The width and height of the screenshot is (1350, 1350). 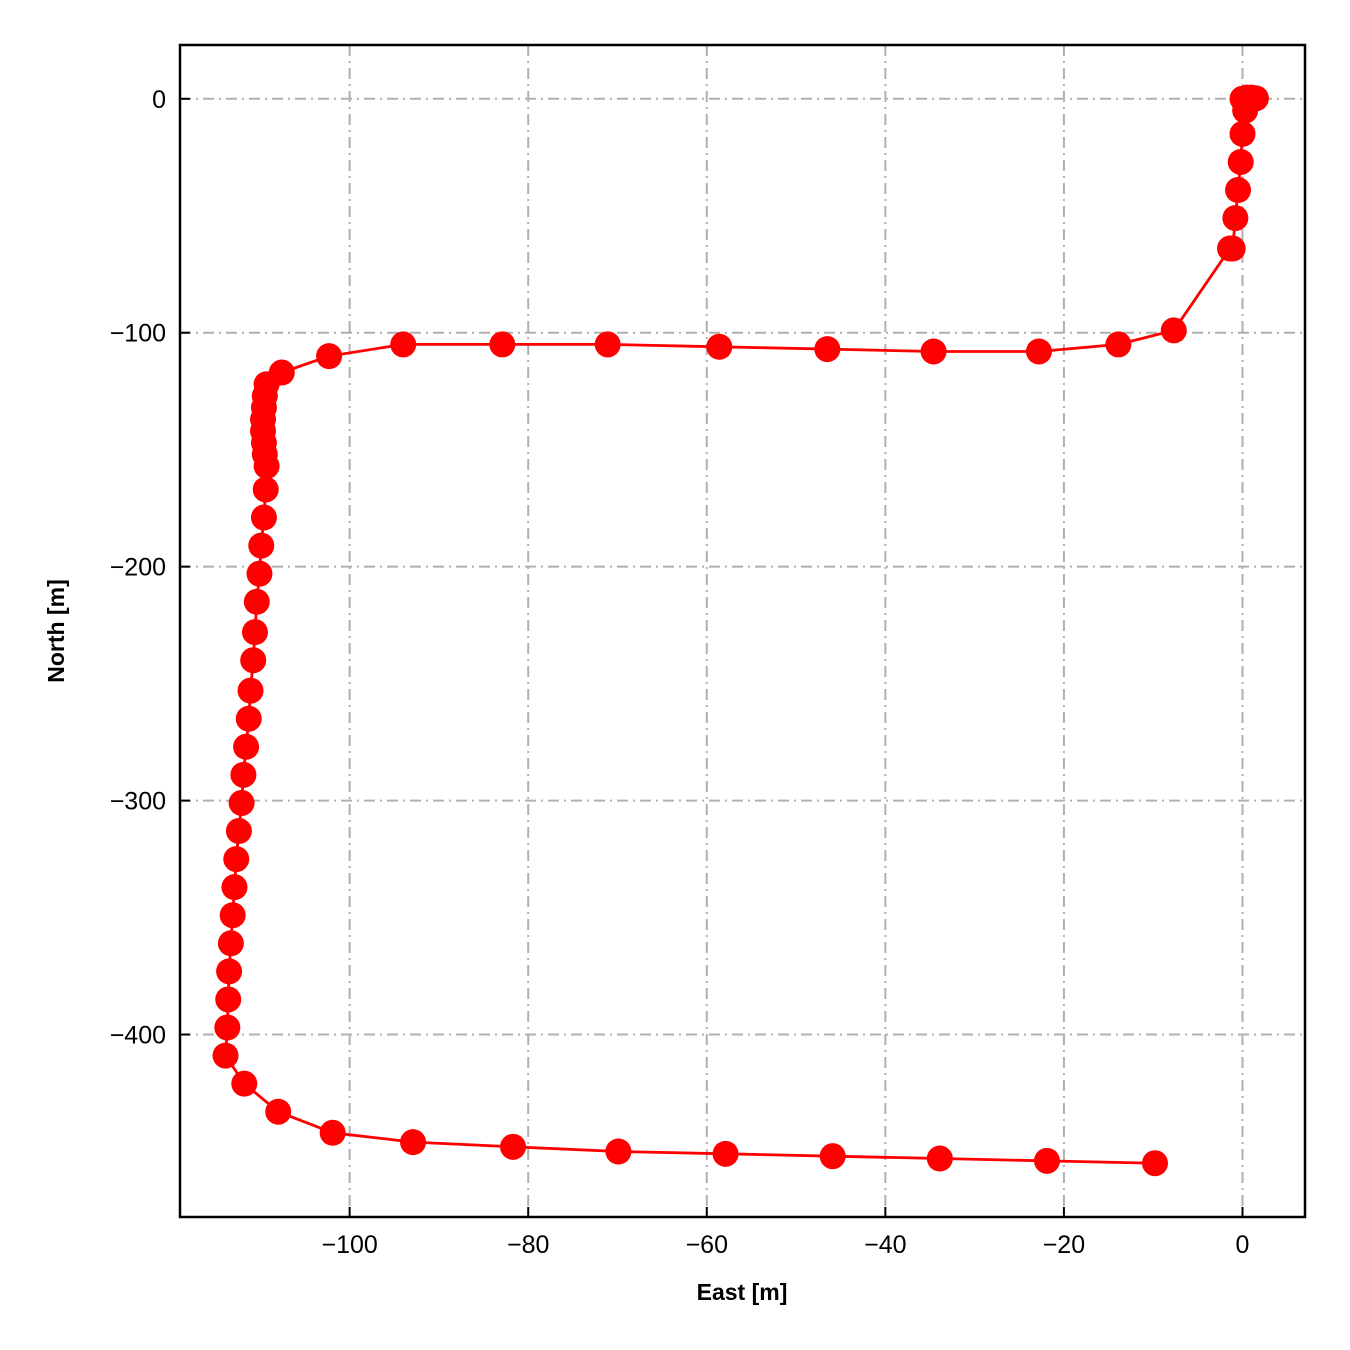 What do you see at coordinates (56, 630) in the screenshot?
I see `y-axis-label: North [m]` at bounding box center [56, 630].